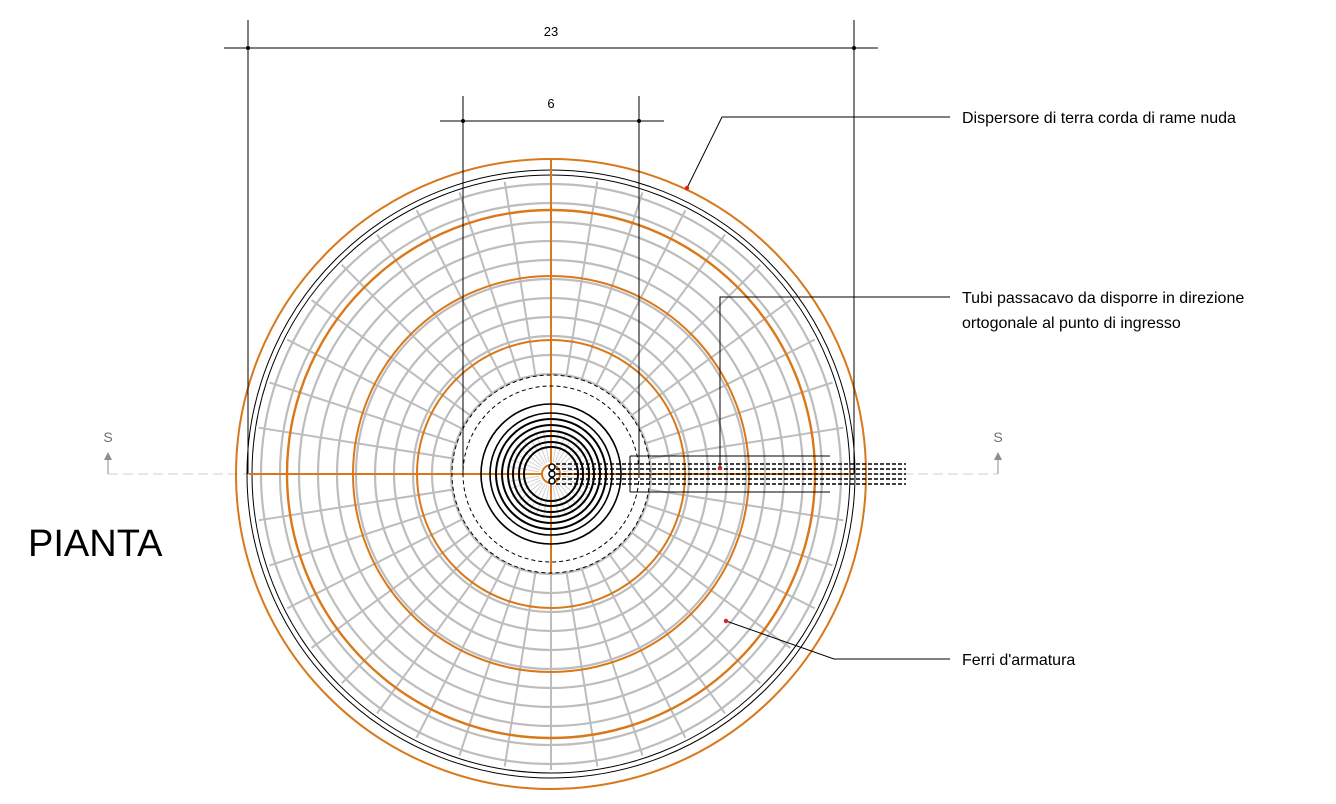 This screenshot has height=804, width=1336. I want to click on callout-ground-rod, so click(817, 153).